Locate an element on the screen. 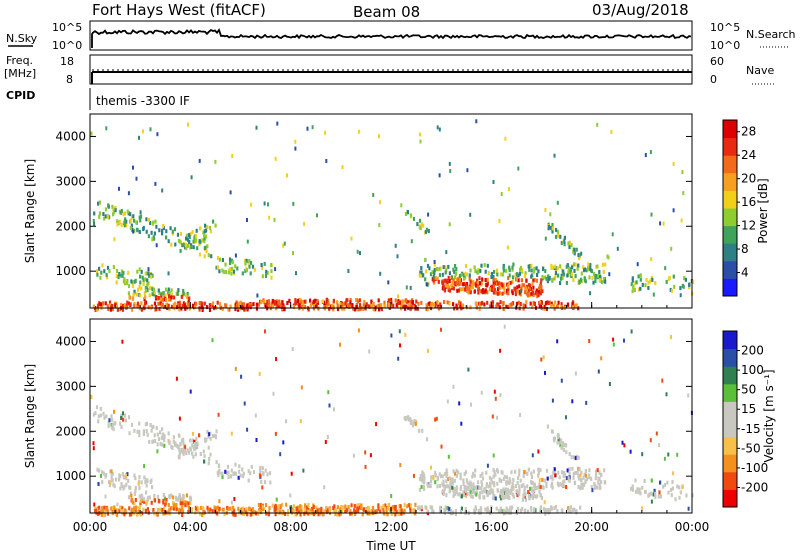 This screenshot has height=554, width=800. colorbar-frame is located at coordinates (730, 419).